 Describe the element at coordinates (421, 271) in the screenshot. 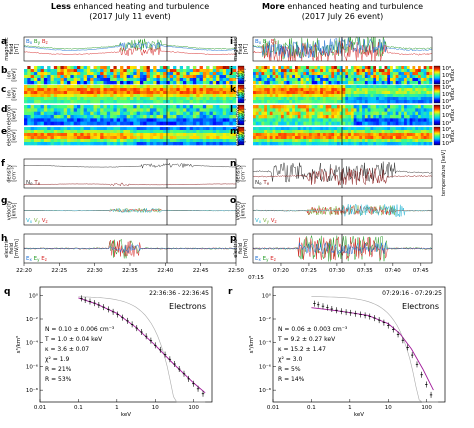

I see `time-tick-label: 07:45` at that location.